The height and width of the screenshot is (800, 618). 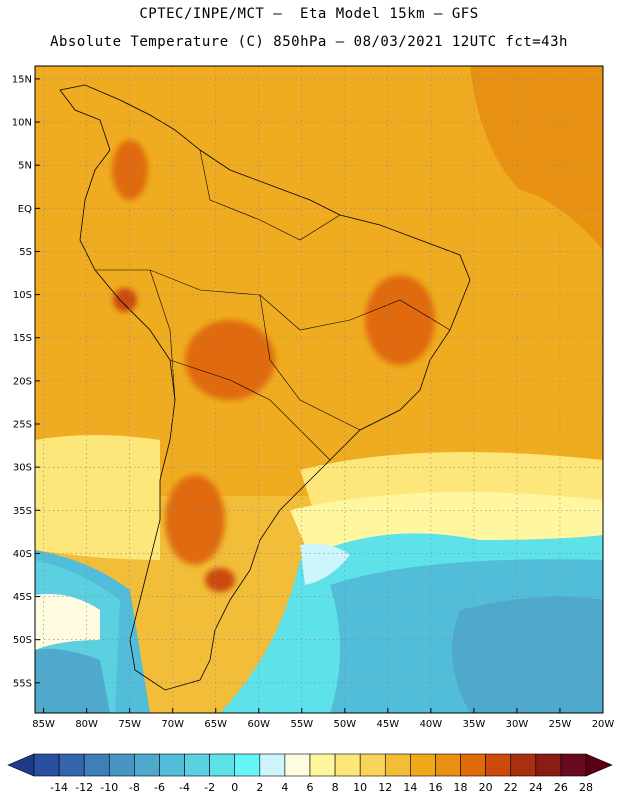 I want to click on lat-tick-label: 55S, so click(x=22, y=683).